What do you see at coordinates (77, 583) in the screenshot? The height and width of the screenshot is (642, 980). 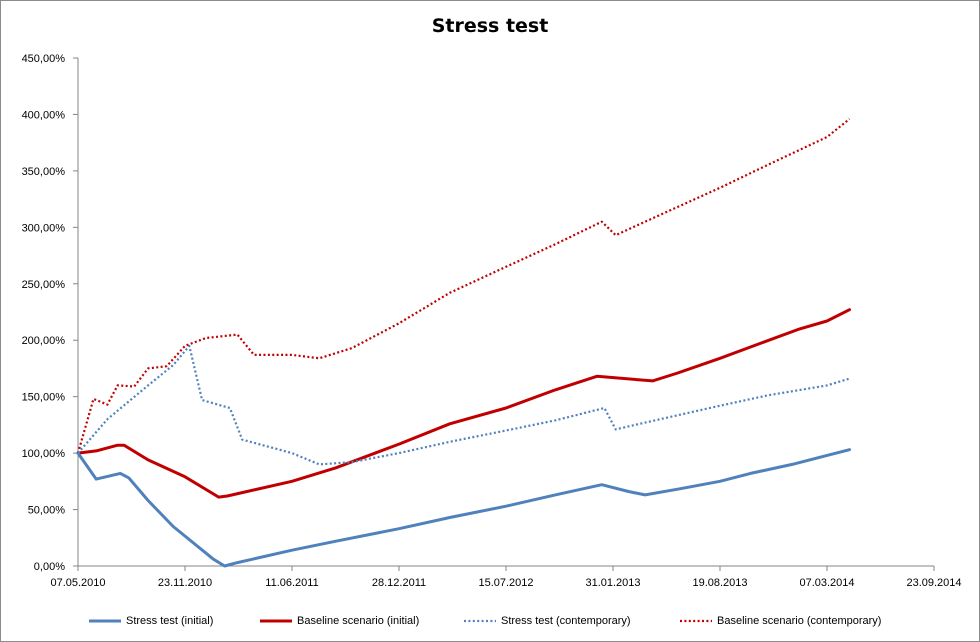 I see `x-tick-label: 07.05.2010` at bounding box center [77, 583].